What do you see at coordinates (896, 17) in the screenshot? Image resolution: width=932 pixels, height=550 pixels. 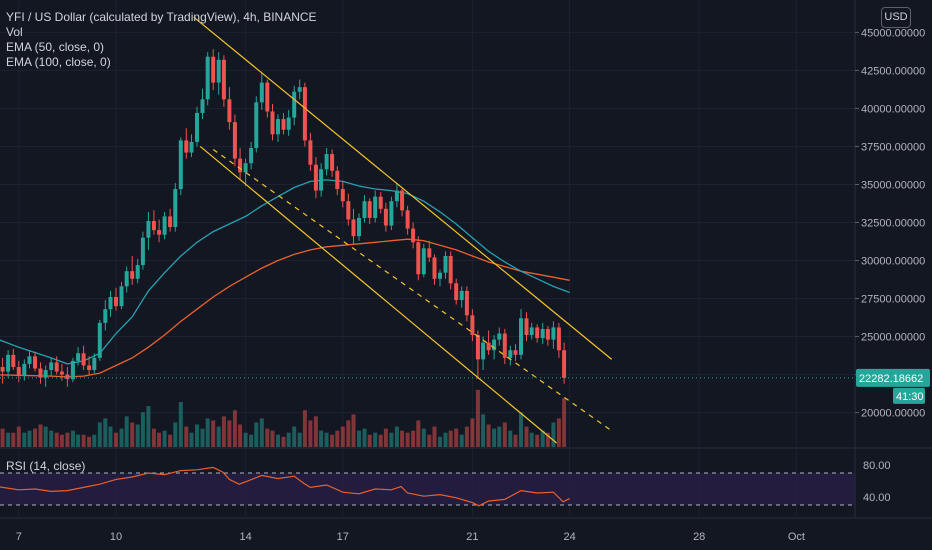 I see `currency-button: USD` at bounding box center [896, 17].